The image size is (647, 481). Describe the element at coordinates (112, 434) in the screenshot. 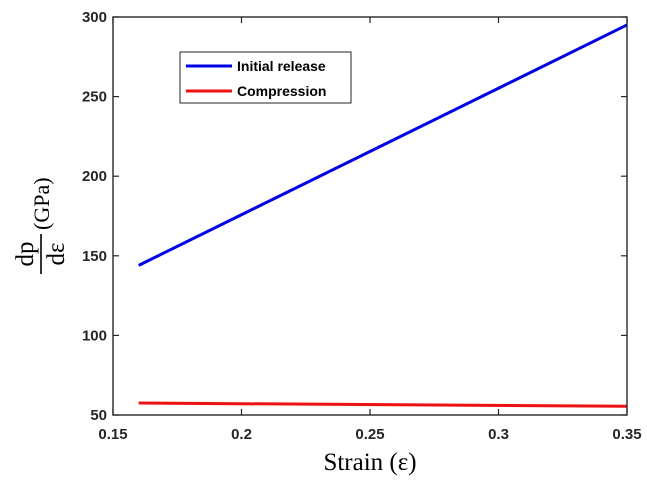

I see `x-tick-label: 0.15` at that location.